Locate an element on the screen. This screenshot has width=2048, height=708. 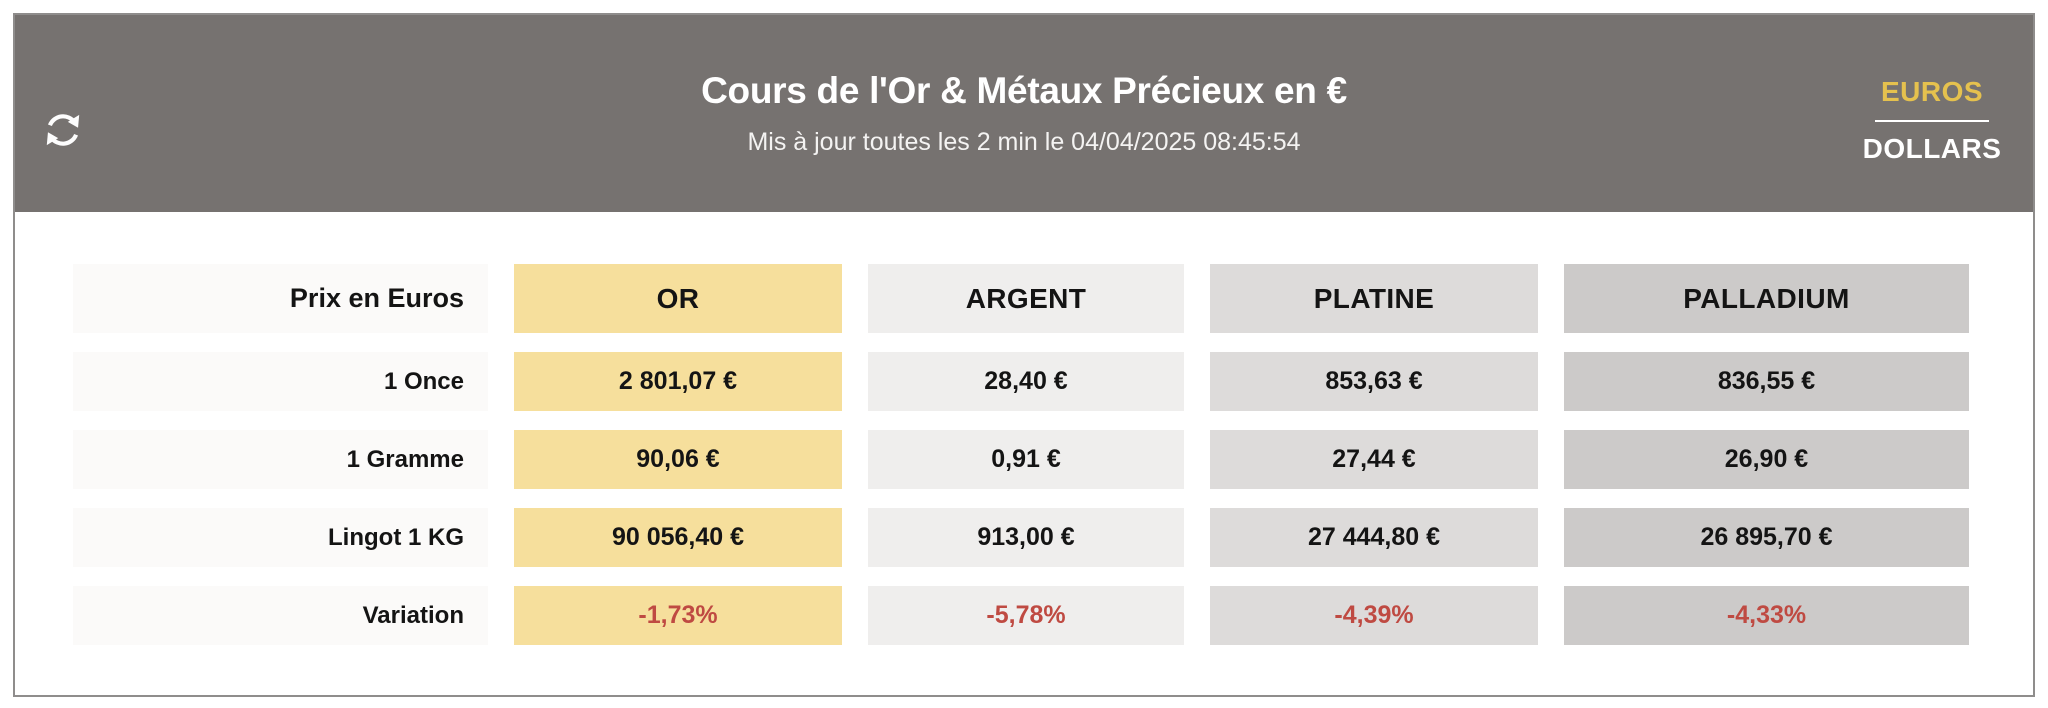
column-header-platine: PLATINE is located at coordinates (1374, 298).